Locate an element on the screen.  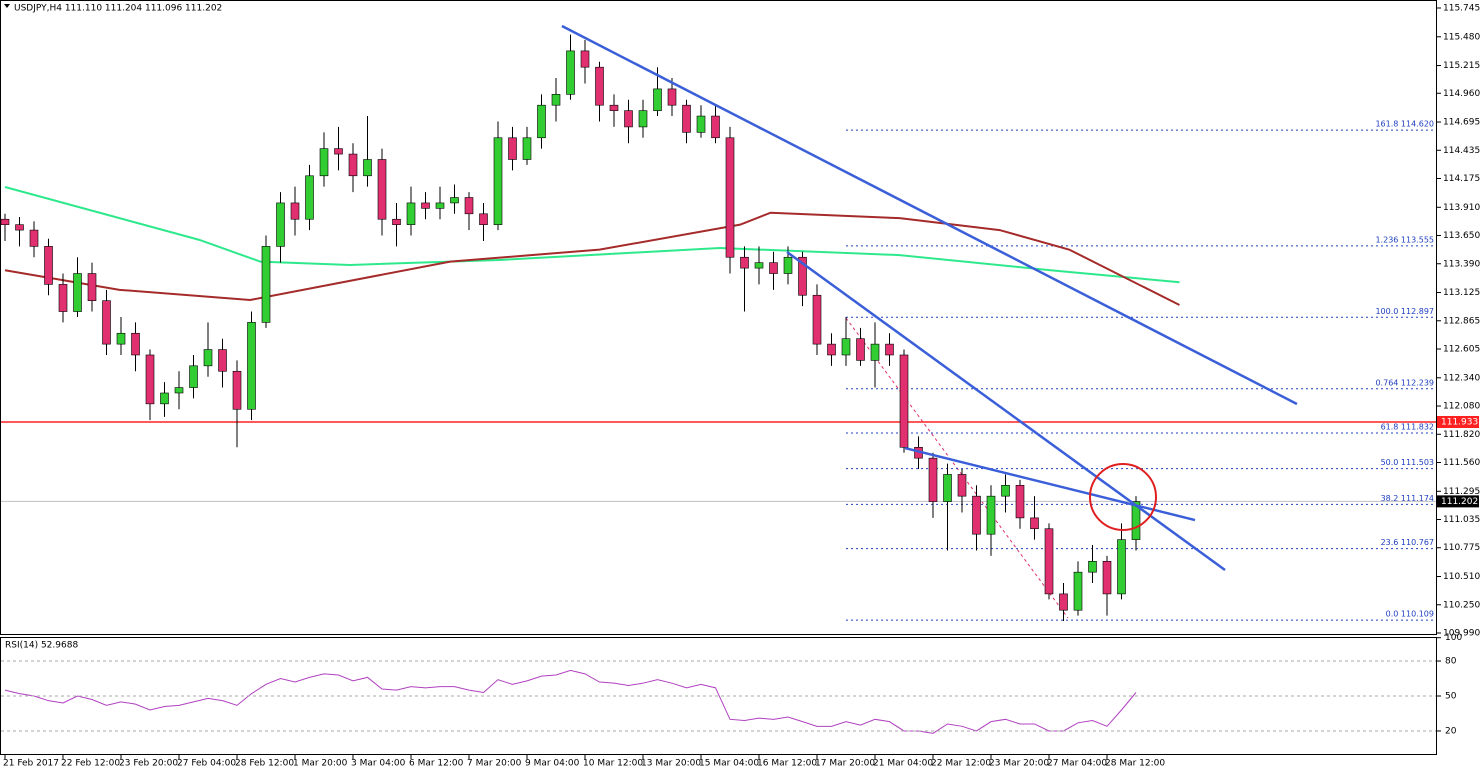
y-tick-label: 114.175 is located at coordinates (1461, 179).